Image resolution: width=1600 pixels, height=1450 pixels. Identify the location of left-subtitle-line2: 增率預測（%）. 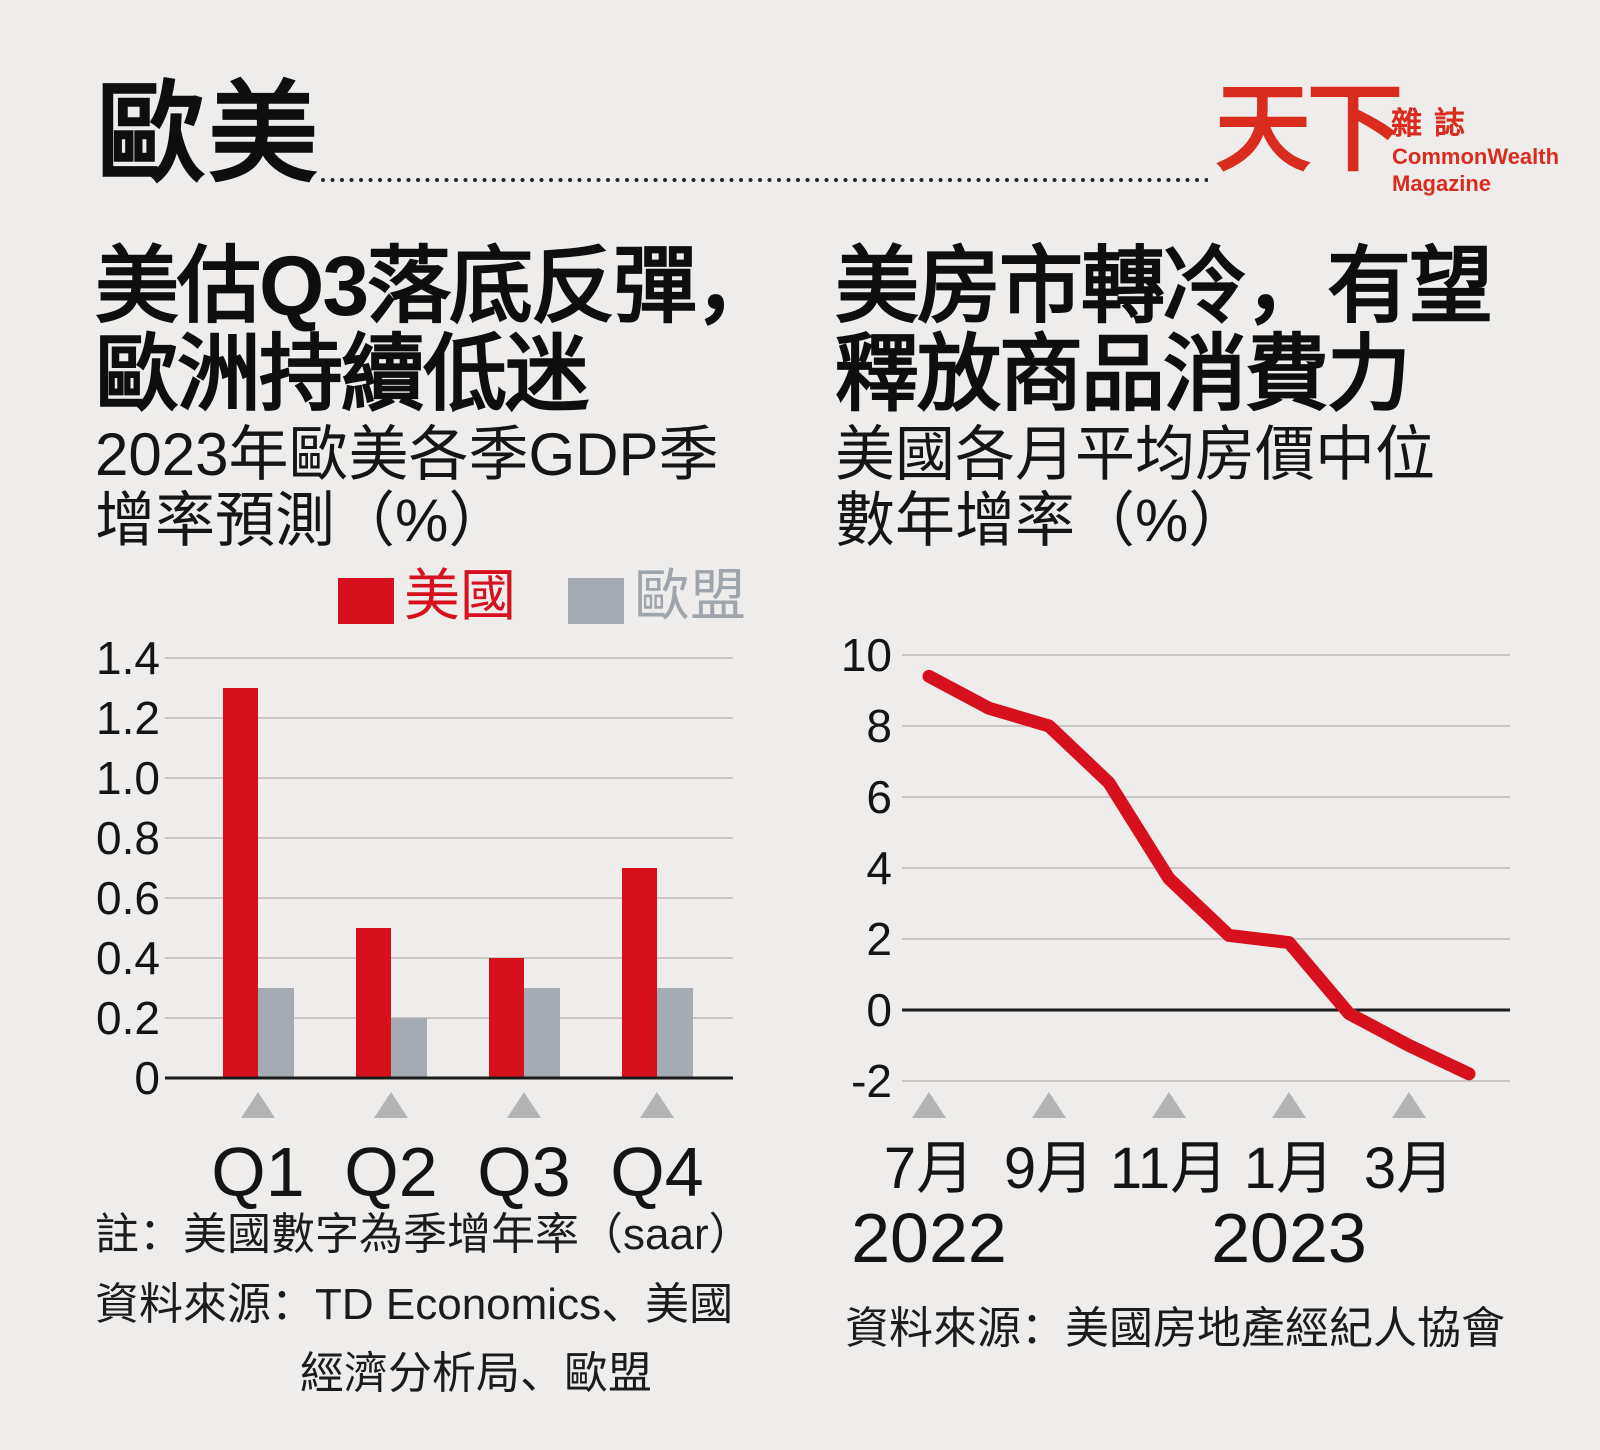
(302, 520).